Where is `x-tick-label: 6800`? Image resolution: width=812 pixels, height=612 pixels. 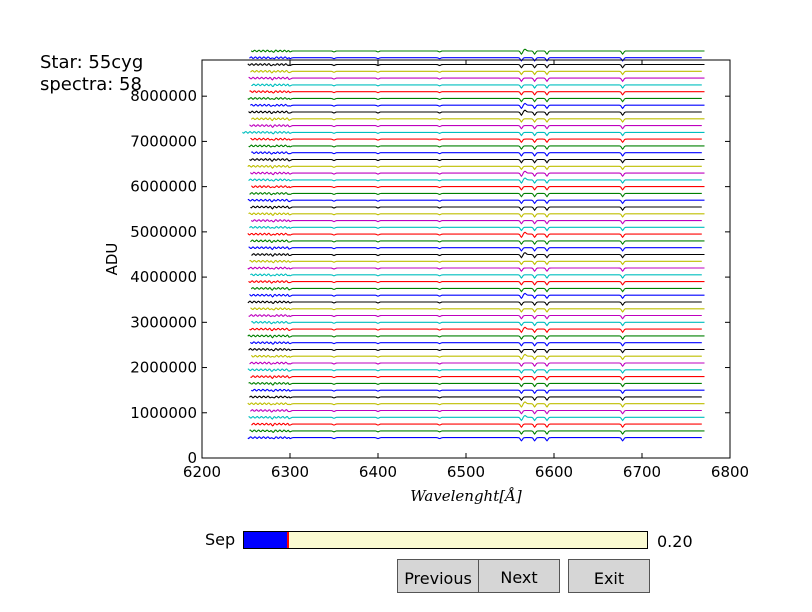 x-tick-label: 6800 is located at coordinates (730, 472).